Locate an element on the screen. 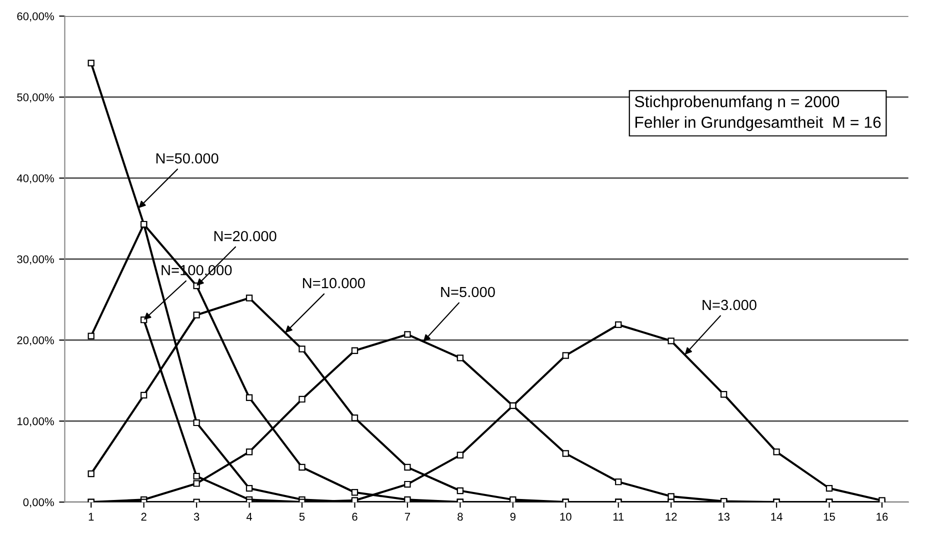 This screenshot has height=537, width=925. y-tick-label: 10,00% is located at coordinates (36, 422).